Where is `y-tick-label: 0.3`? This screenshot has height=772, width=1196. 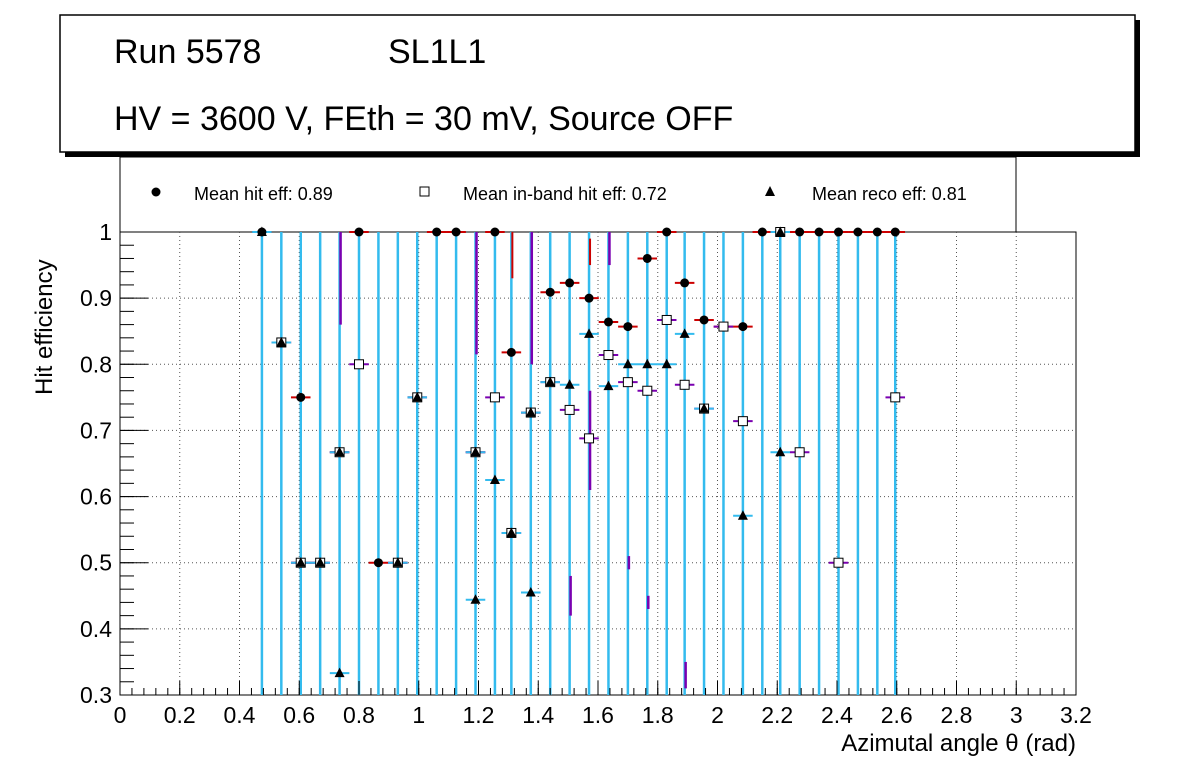
y-tick-label: 0.3 is located at coordinates (96, 695).